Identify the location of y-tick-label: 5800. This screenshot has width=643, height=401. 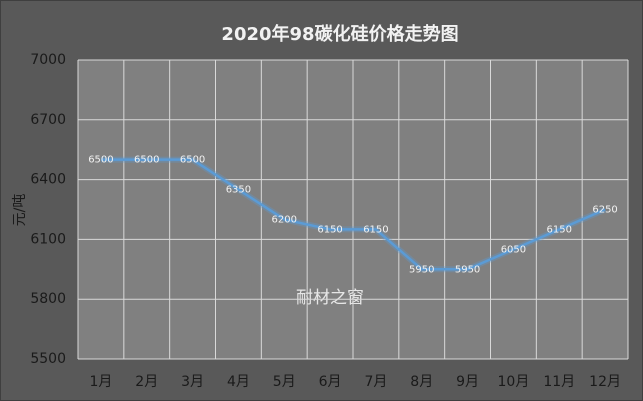
(48, 299).